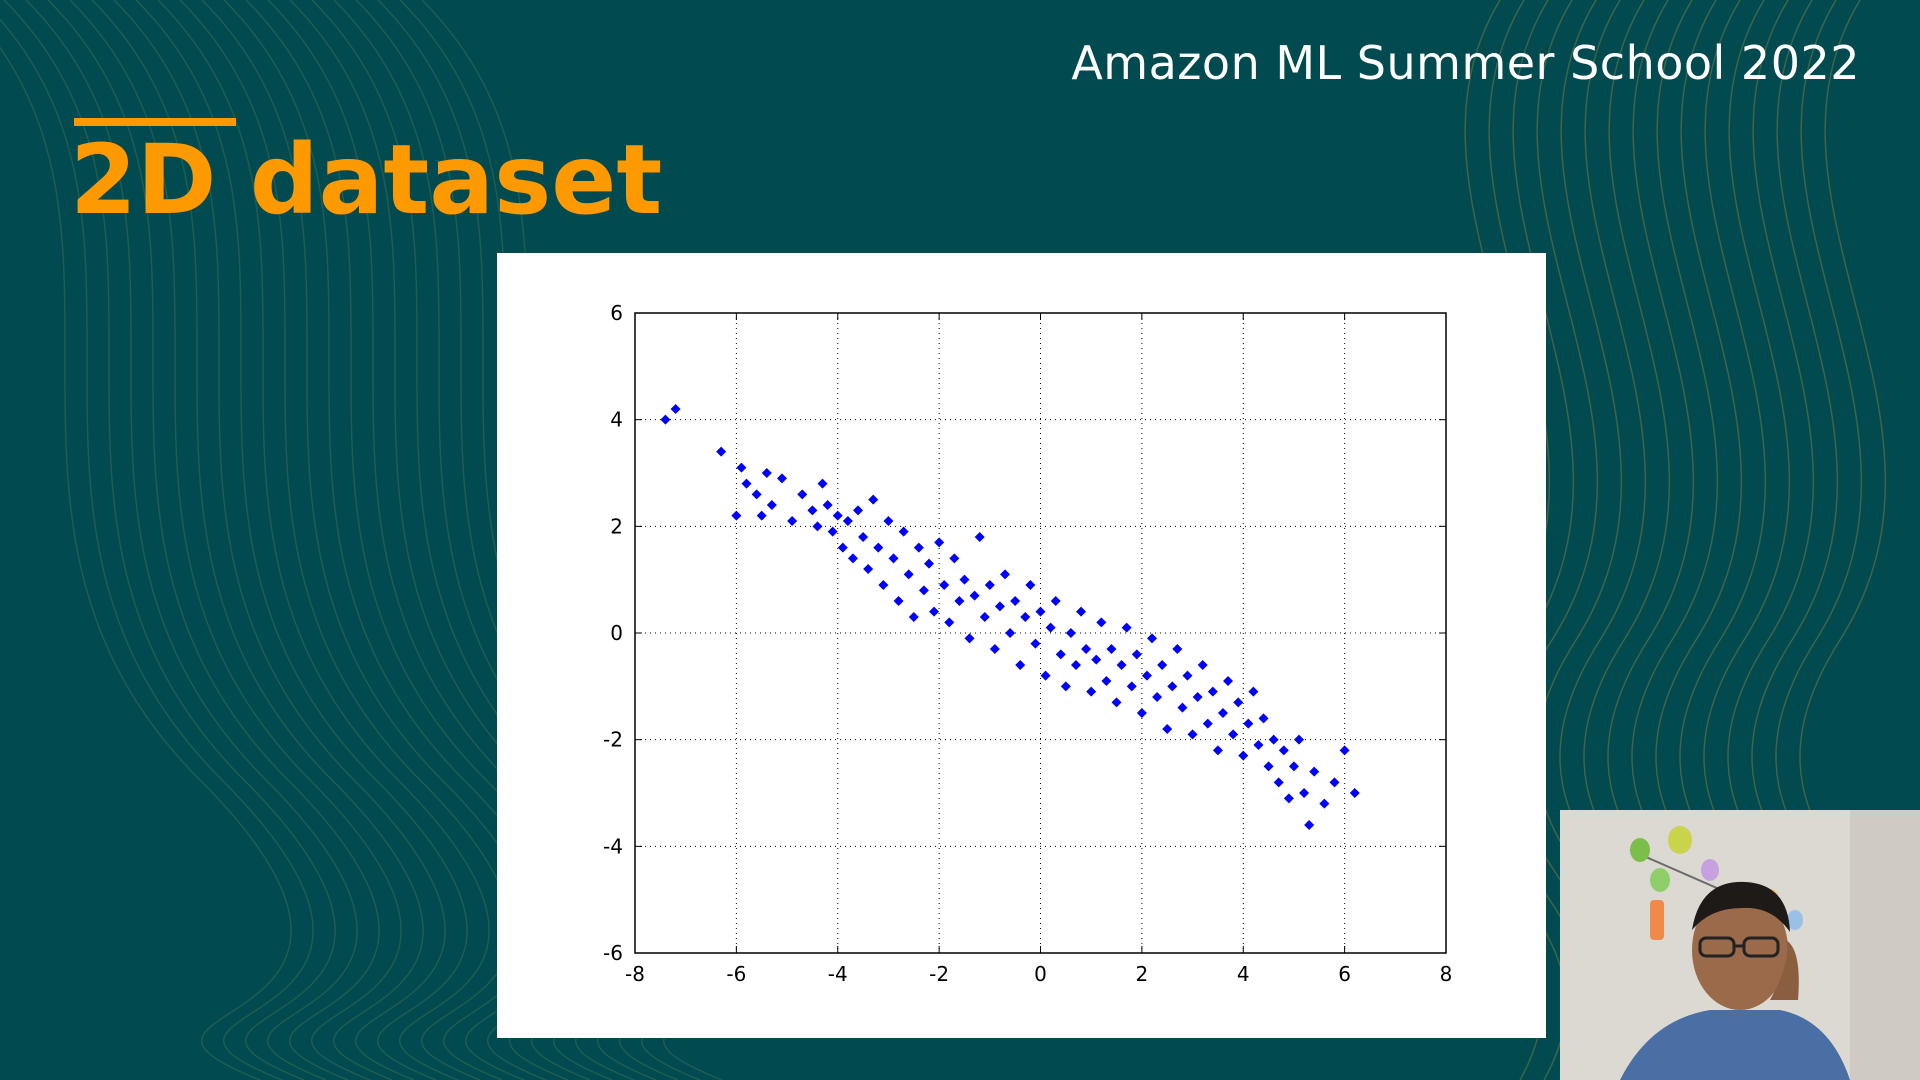  Describe the element at coordinates (1040, 974) in the screenshot. I see `x-tick-label: 0` at that location.